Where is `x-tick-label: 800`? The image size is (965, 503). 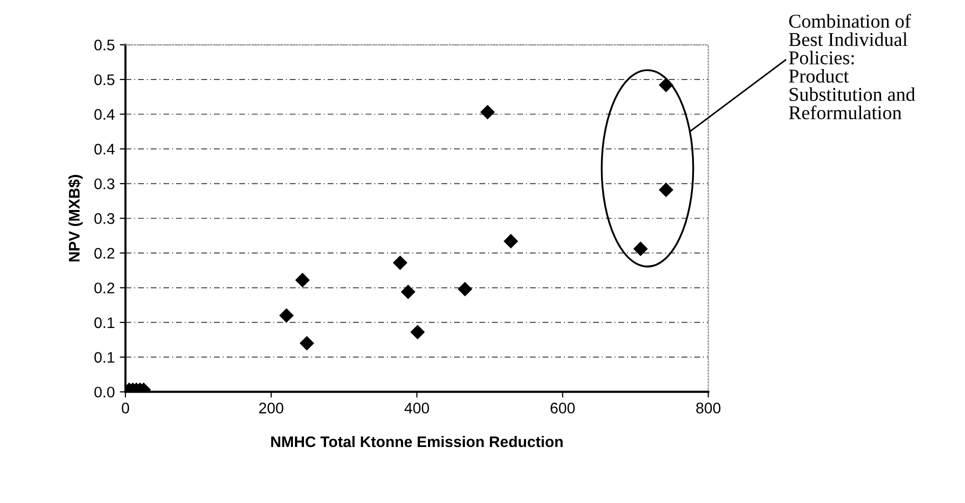 x-tick-label: 800 is located at coordinates (708, 408).